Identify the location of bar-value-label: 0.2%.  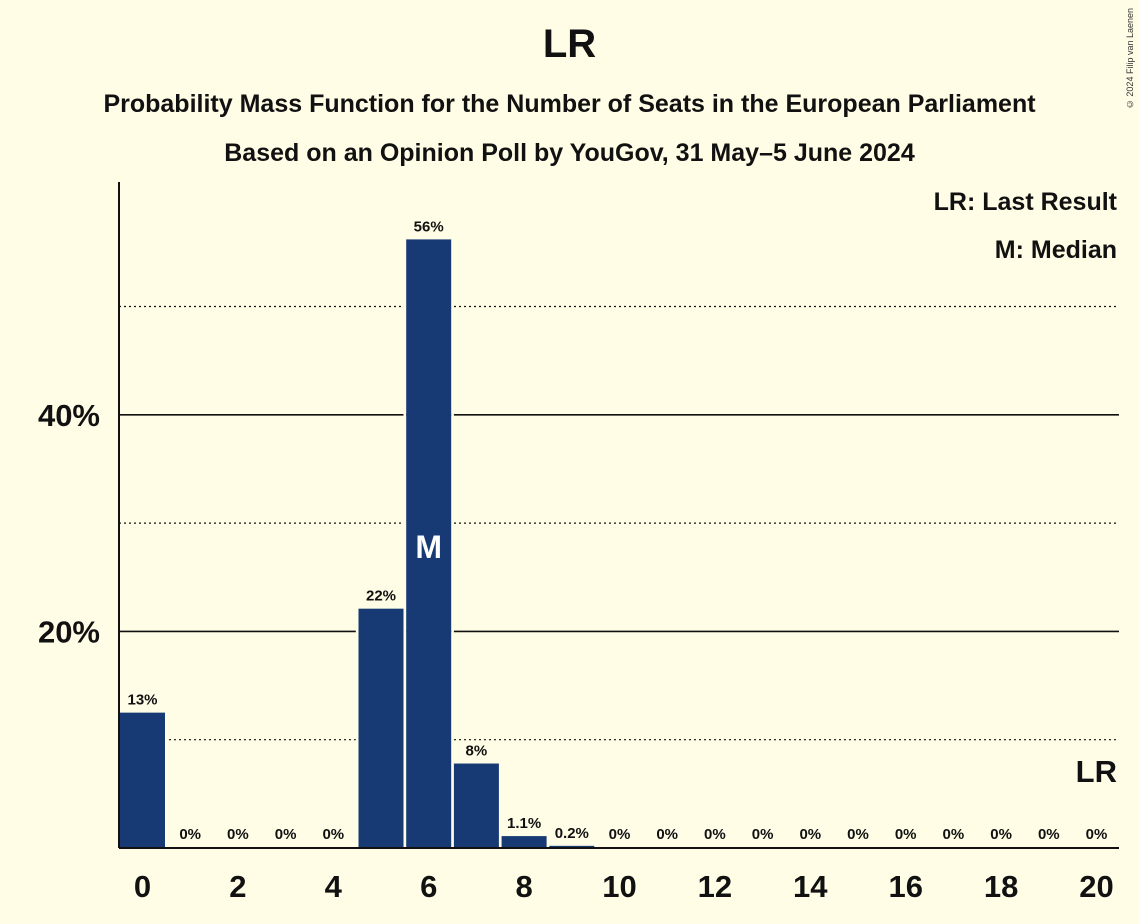
(572, 833).